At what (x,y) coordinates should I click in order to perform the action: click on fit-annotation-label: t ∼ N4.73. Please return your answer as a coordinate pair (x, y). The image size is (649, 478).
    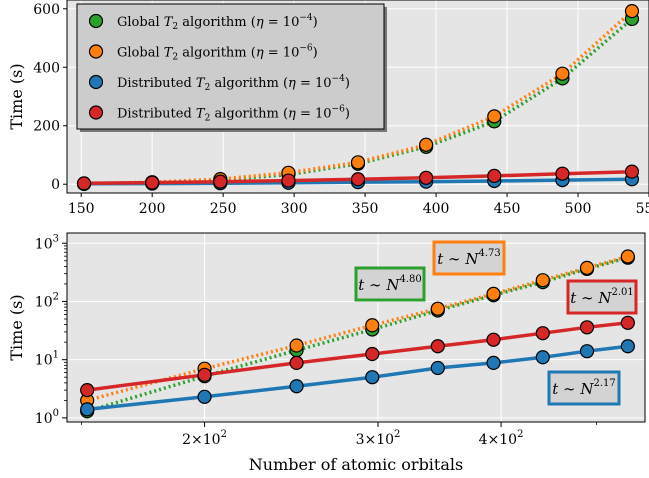
    Looking at the image, I should click on (469, 258).